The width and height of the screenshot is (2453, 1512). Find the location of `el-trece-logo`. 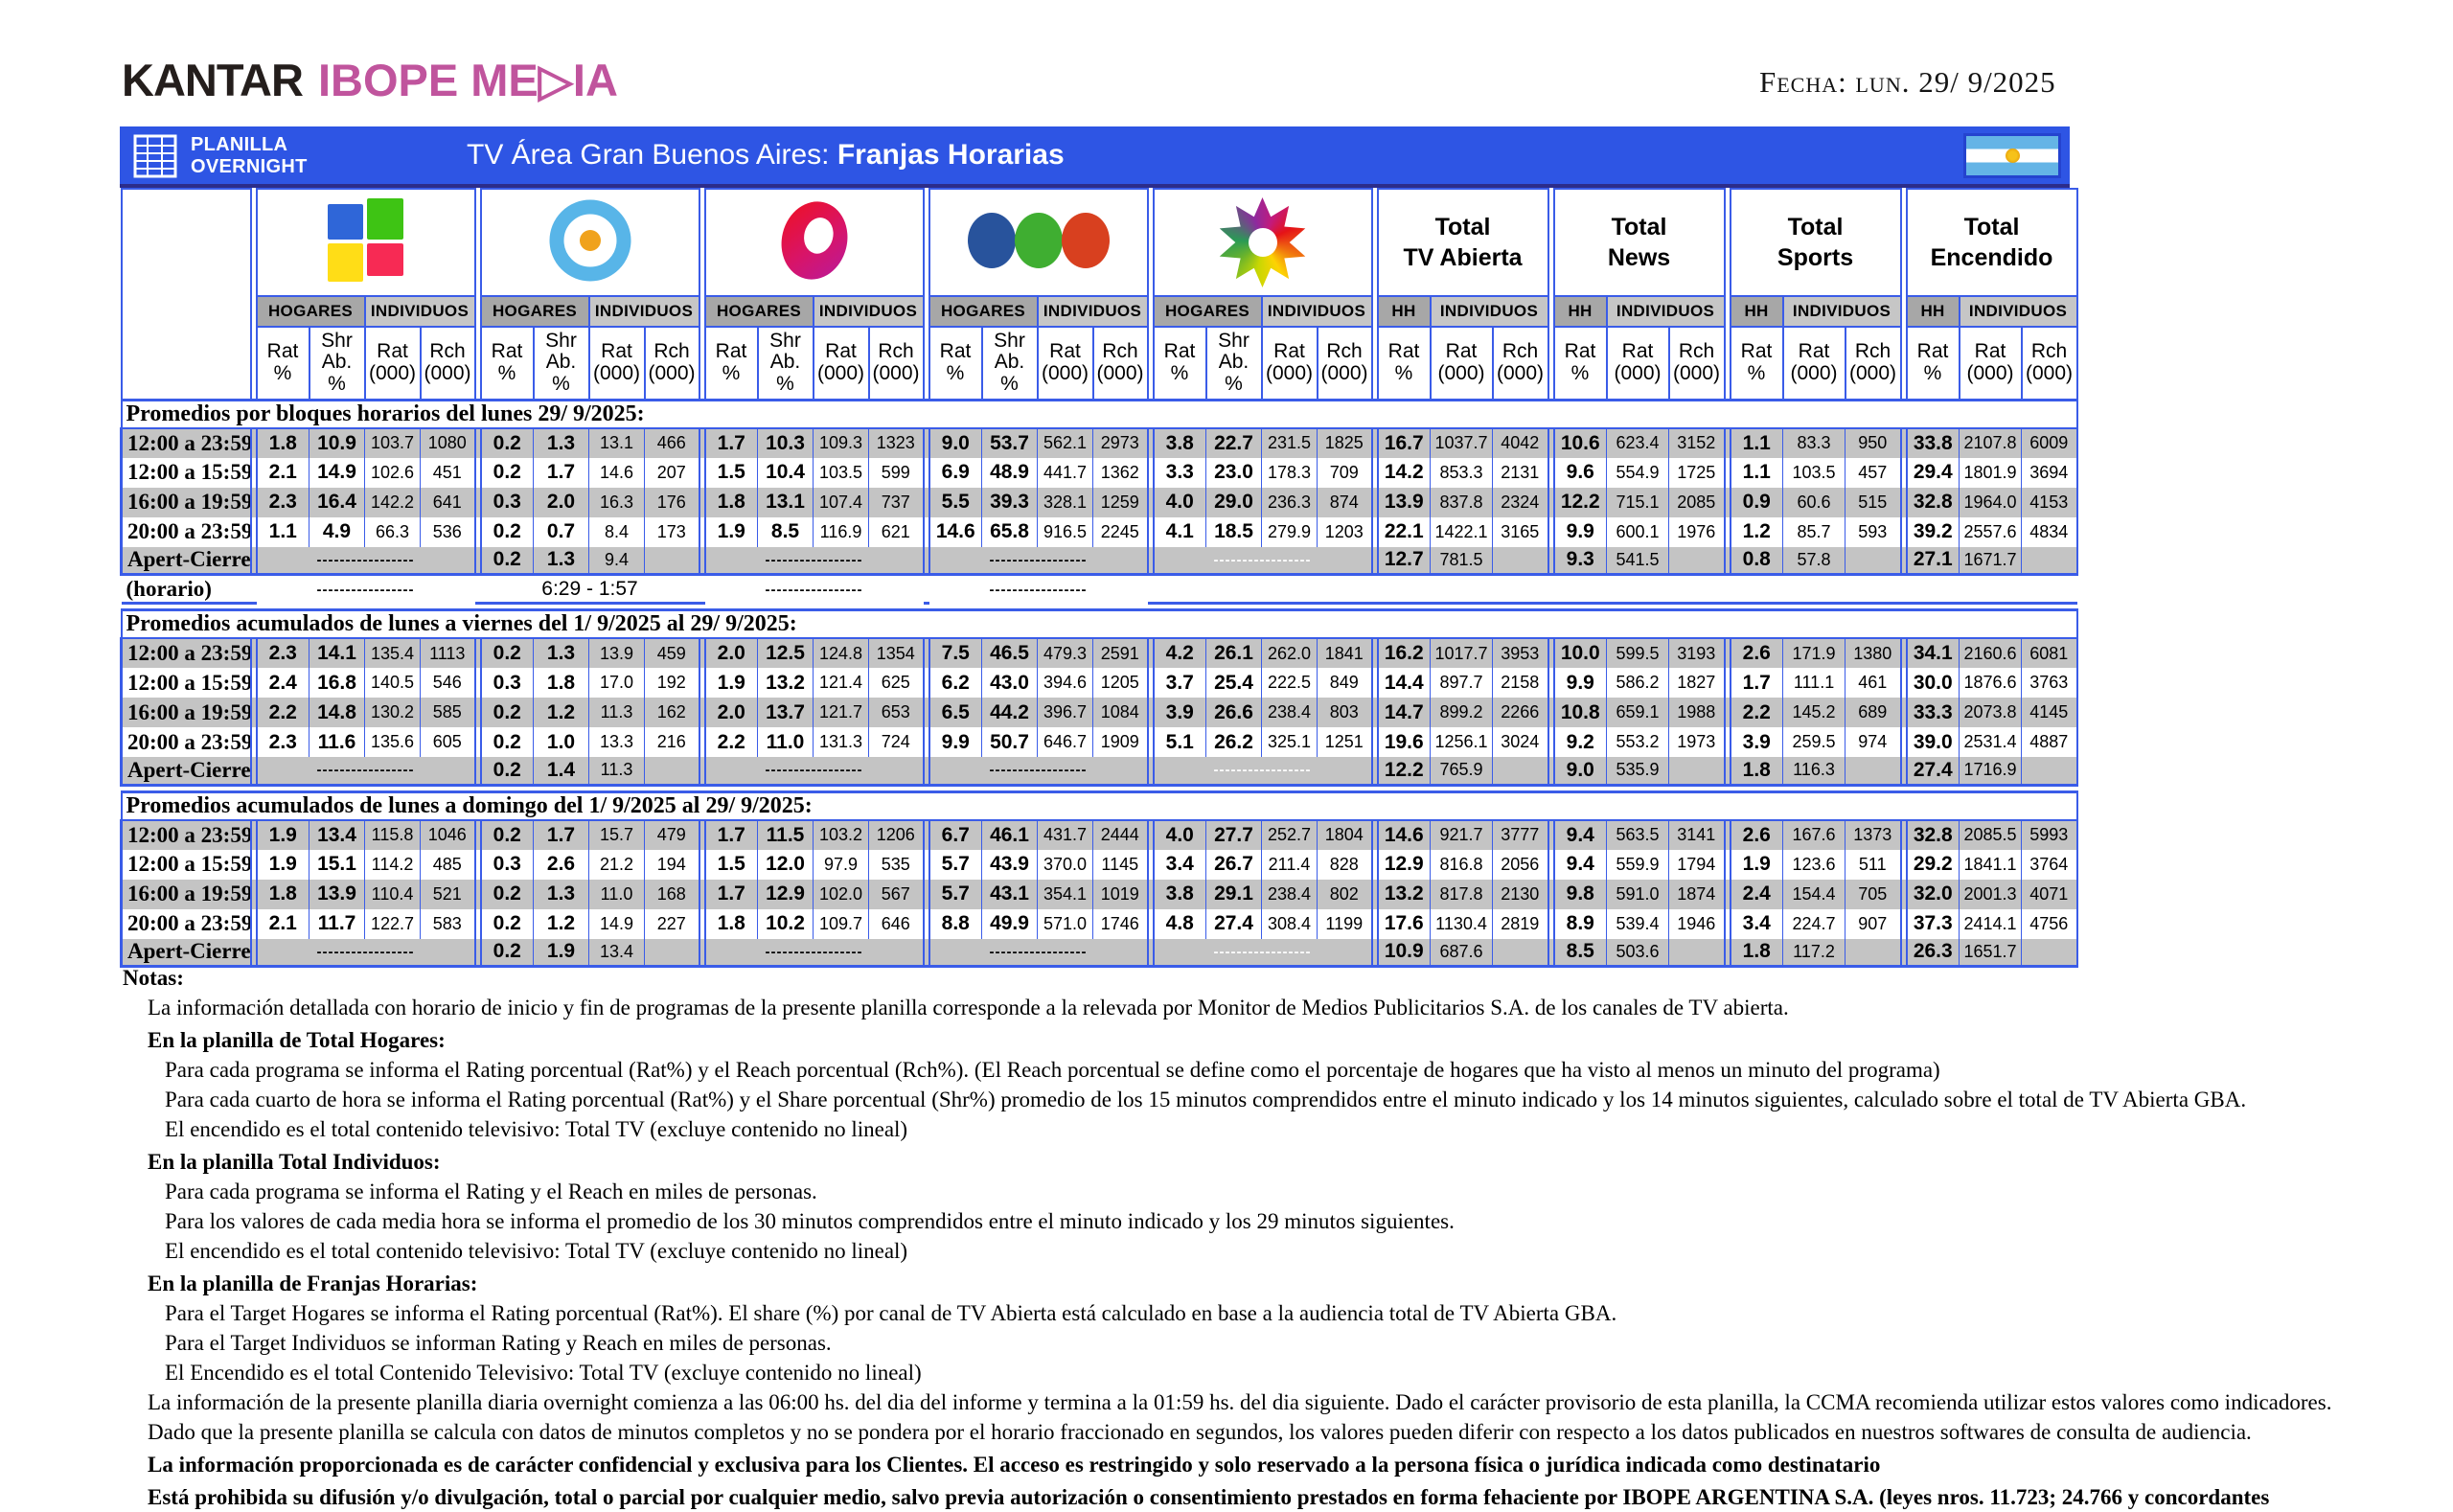

el-trece-logo is located at coordinates (1262, 242).